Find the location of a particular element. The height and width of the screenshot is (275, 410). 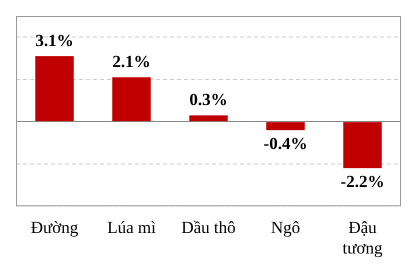

x-tick-label: Đường is located at coordinates (54, 227).